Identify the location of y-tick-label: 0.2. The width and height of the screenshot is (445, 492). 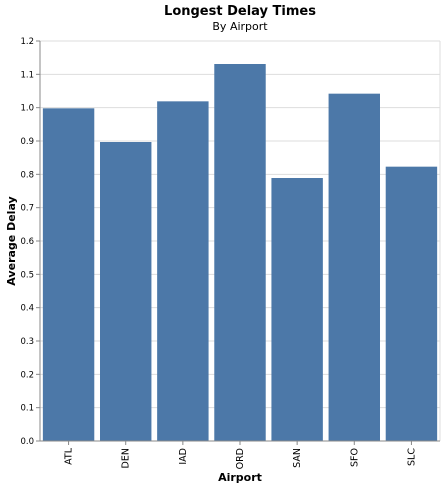
(27, 375).